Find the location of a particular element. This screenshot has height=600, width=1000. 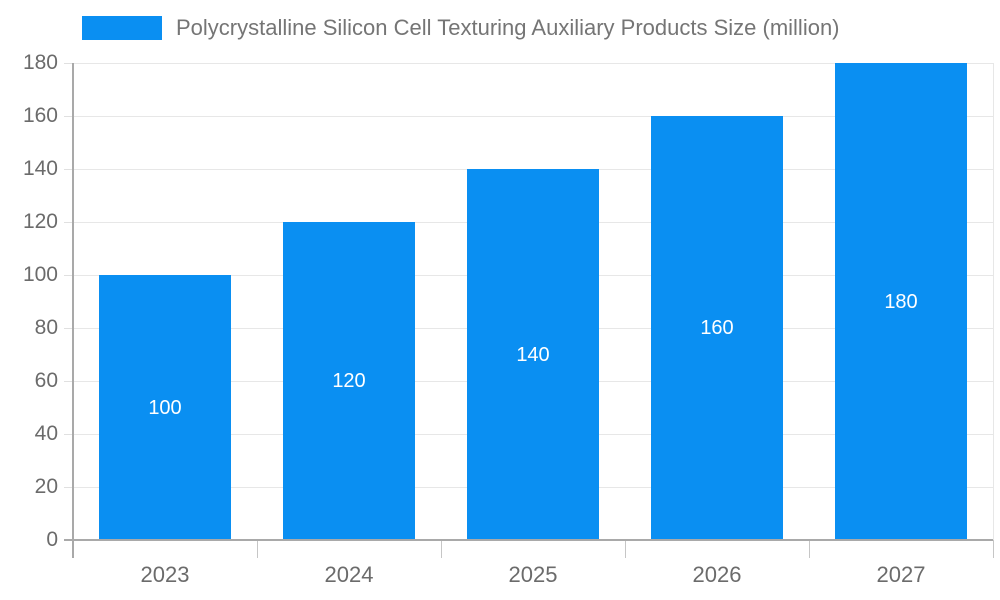

bar-2024 is located at coordinates (349, 381).